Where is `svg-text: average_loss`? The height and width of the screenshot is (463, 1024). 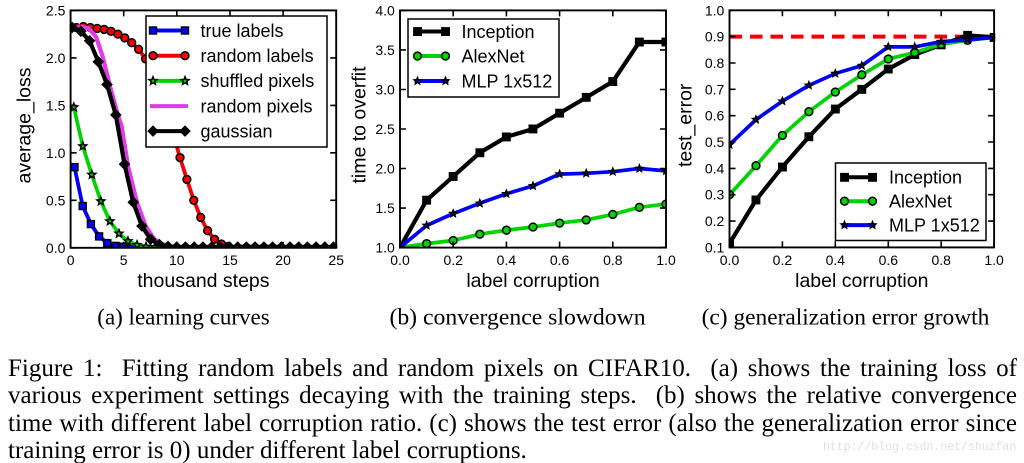
svg-text: average_loss is located at coordinates (25, 125).